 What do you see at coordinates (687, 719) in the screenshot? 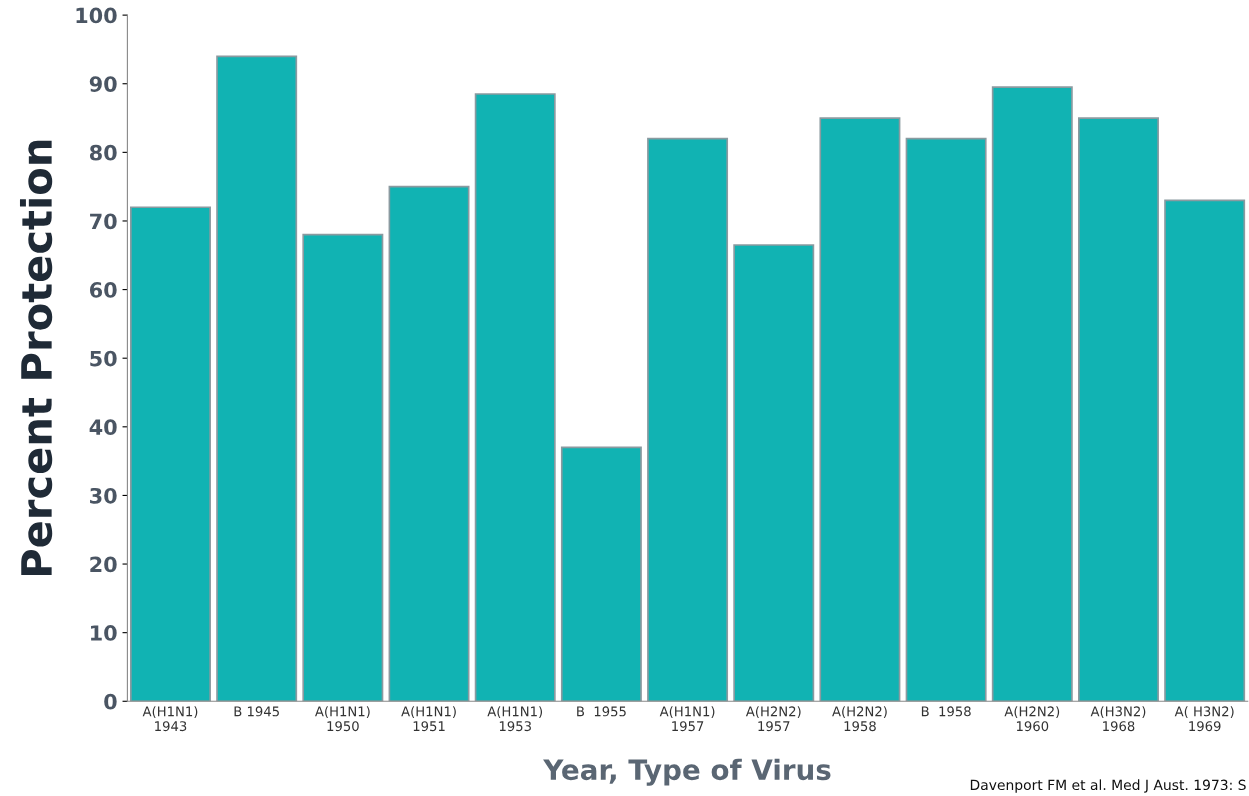
I see `x-tick-label: A(H1N1) 1957` at bounding box center [687, 719].